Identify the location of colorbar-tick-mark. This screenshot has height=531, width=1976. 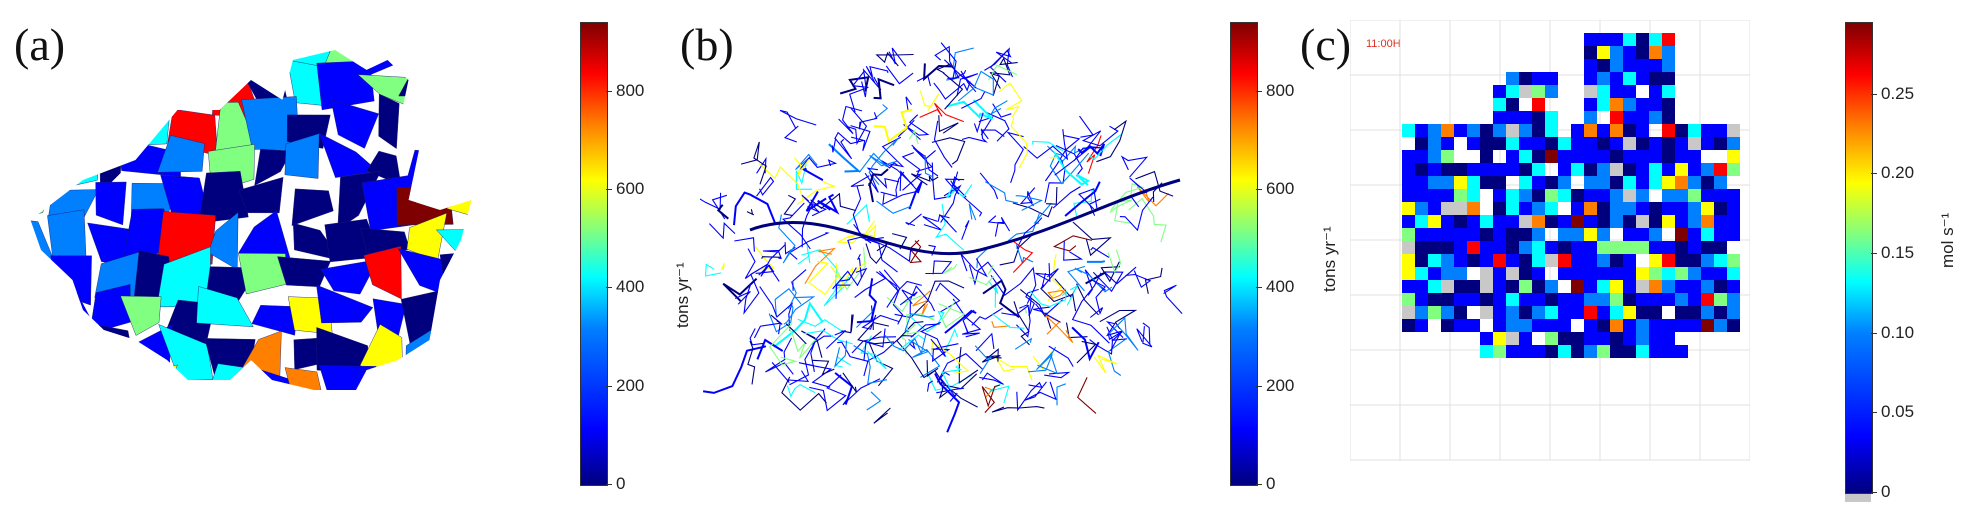
(1259, 91).